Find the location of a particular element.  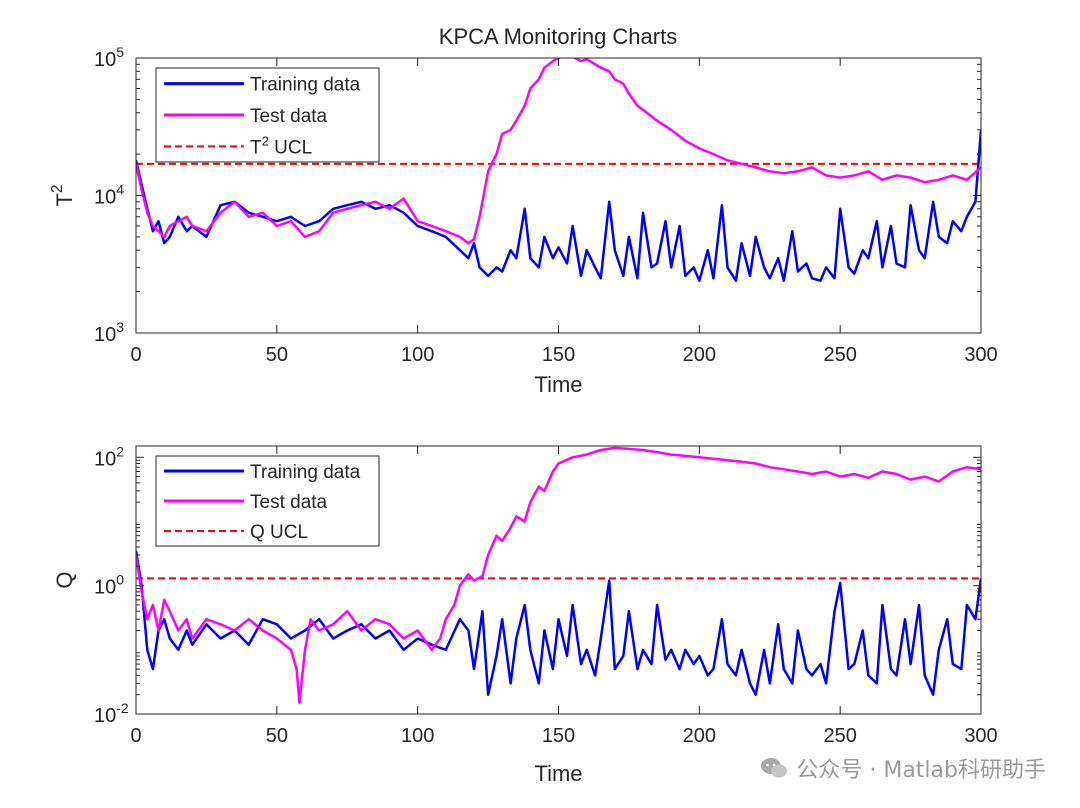

y-tick-label: 10² is located at coordinates (109, 456).